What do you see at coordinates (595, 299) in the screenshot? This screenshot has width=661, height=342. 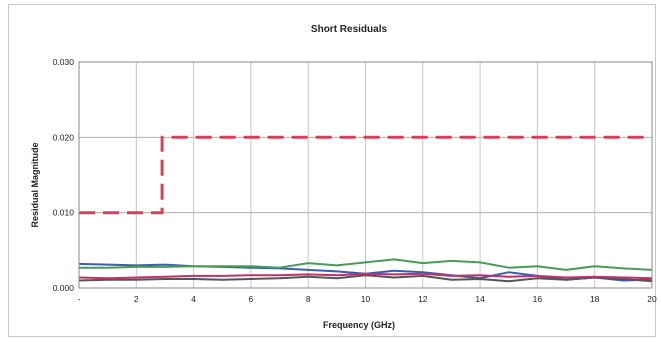 I see `x-tick-label: 18` at bounding box center [595, 299].